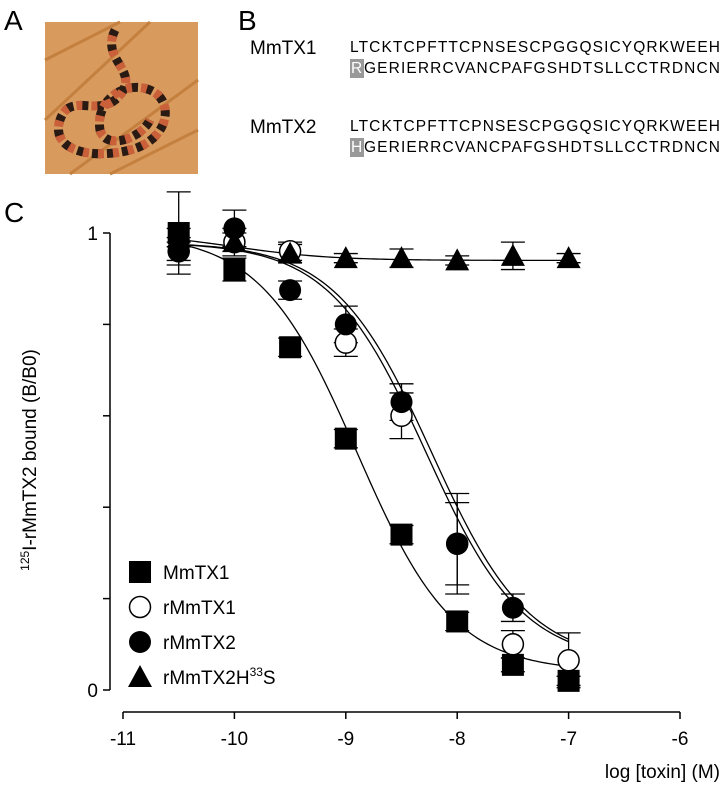 This screenshot has height=785, width=724. I want to click on x-tick-label: -10, so click(234, 739).